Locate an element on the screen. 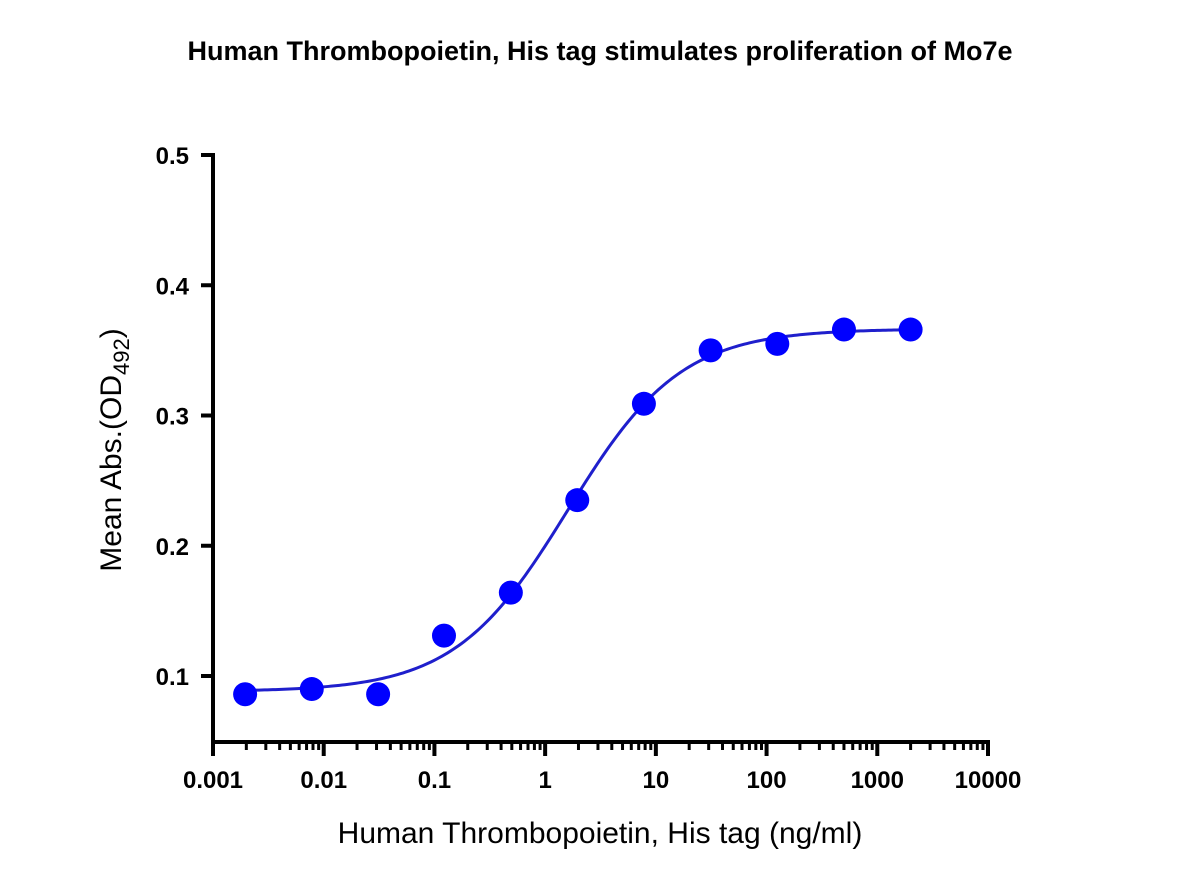 This screenshot has width=1200, height=879. y-axis-title: Mean Abs.(OD492) is located at coordinates (114, 449).